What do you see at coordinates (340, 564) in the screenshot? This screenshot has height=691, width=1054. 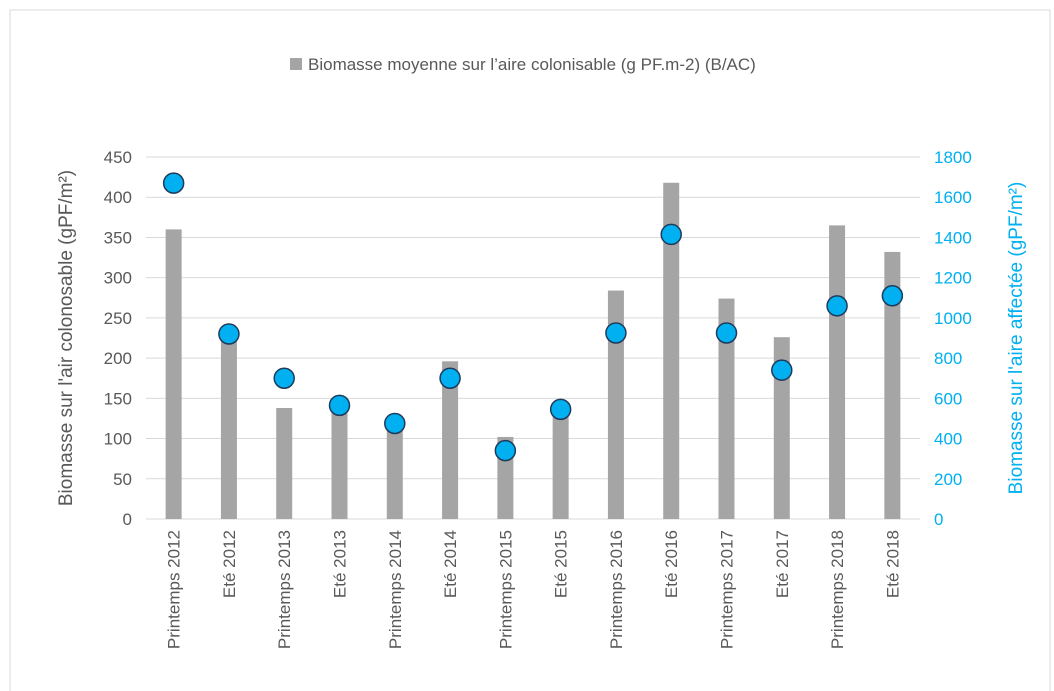 I see `x-tick-label: Eté 2013` at bounding box center [340, 564].